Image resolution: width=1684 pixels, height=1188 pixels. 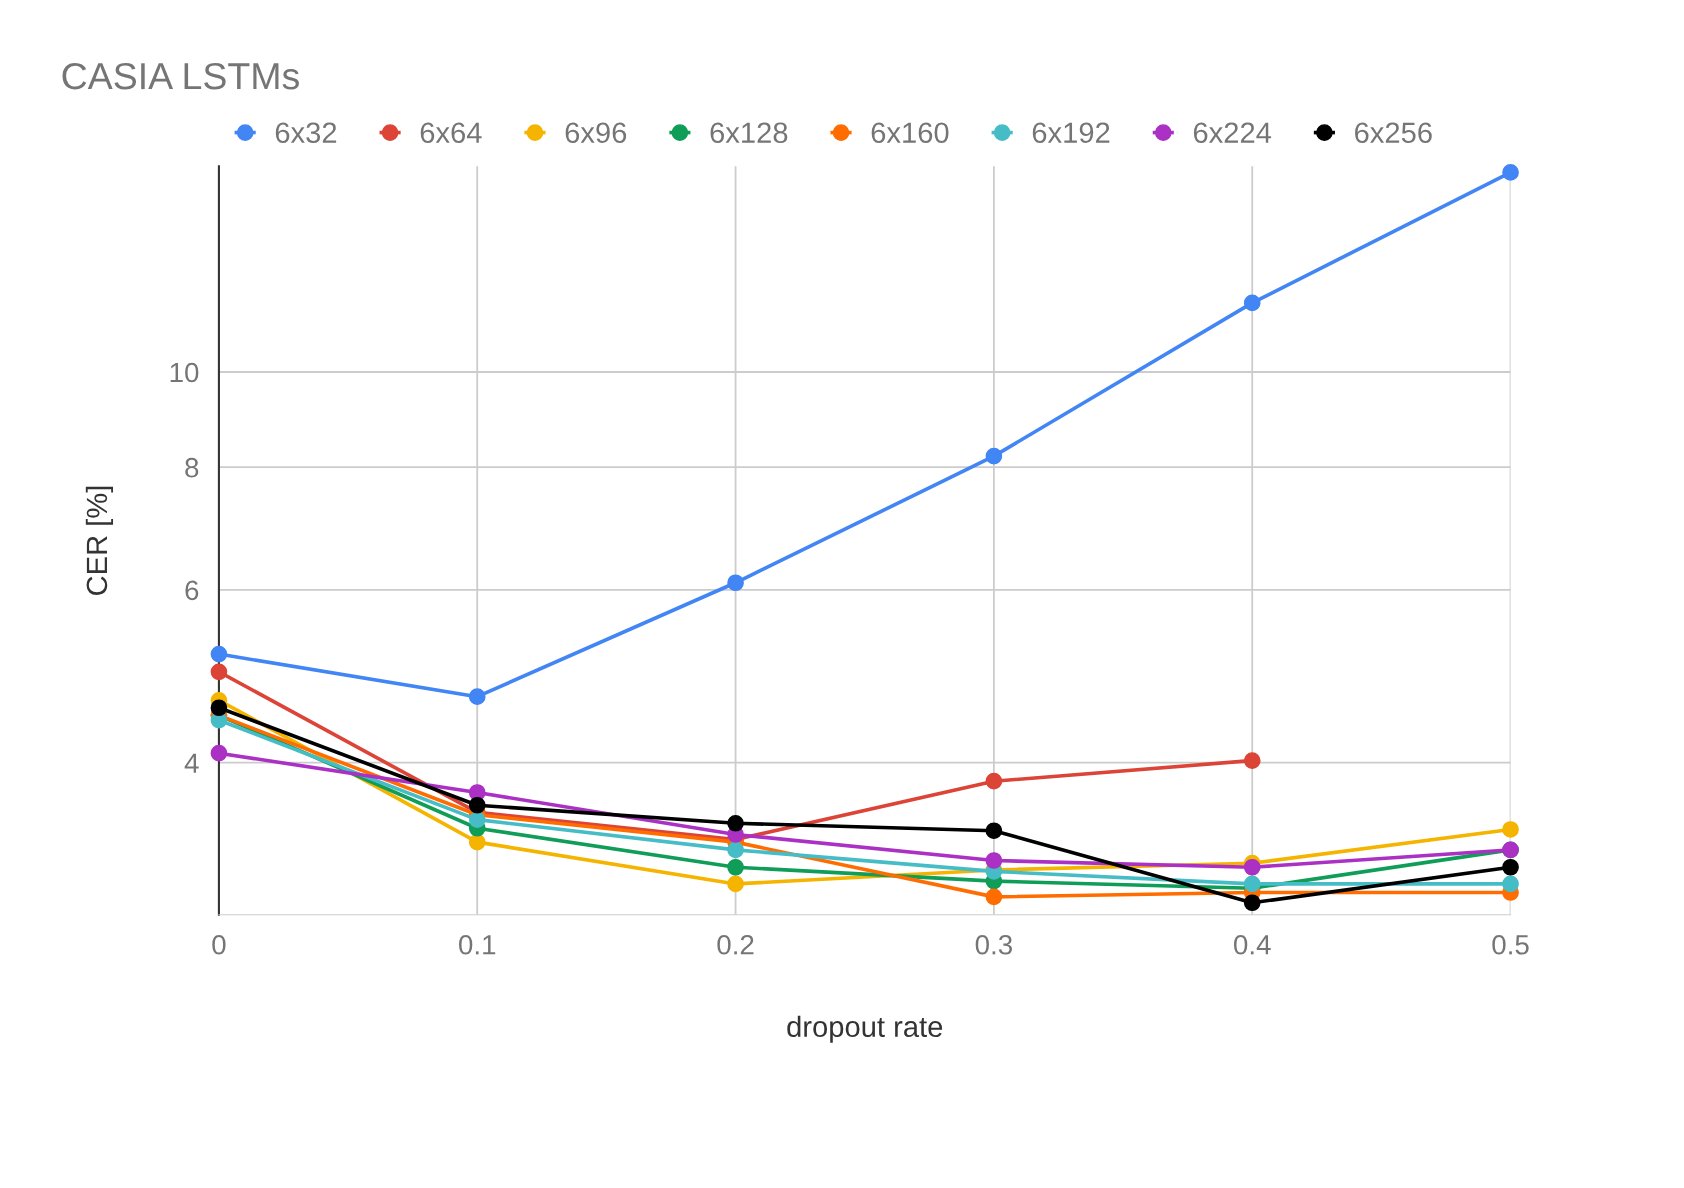 What do you see at coordinates (910, 133) in the screenshot?
I see `legend-label: 6x160` at bounding box center [910, 133].